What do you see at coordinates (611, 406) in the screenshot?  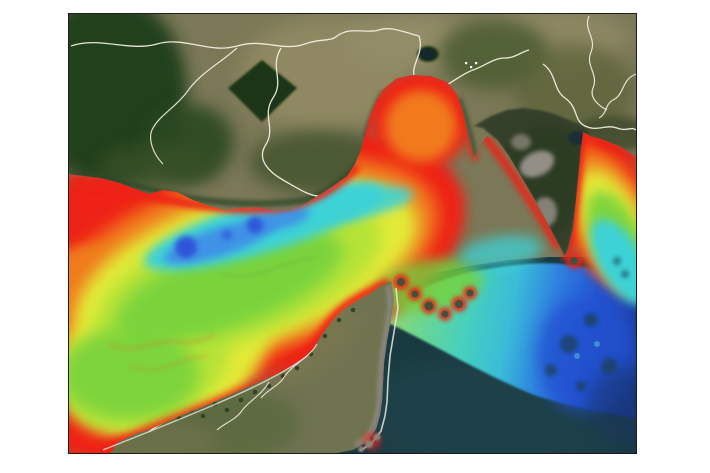 I see `fan-navy-fade` at bounding box center [611, 406].